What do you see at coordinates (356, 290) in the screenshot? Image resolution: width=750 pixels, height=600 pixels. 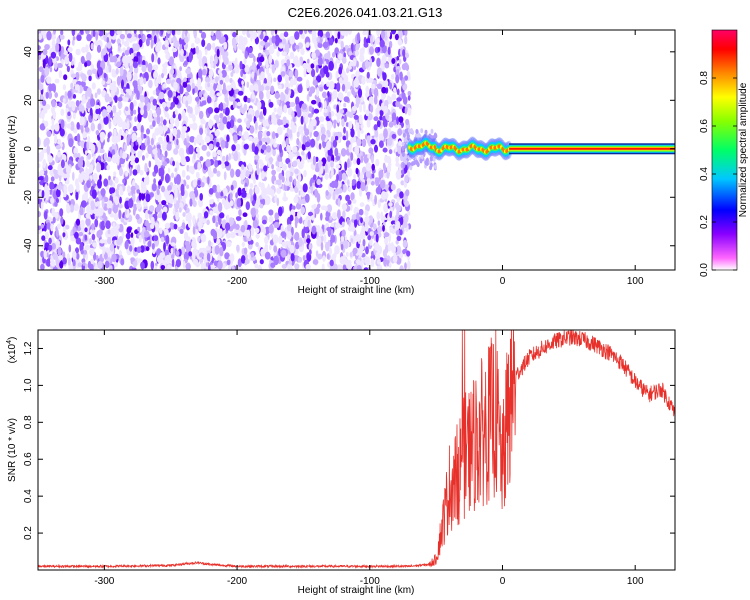 I see `heatmap-xlabel: Height of straight line (km)` at bounding box center [356, 290].